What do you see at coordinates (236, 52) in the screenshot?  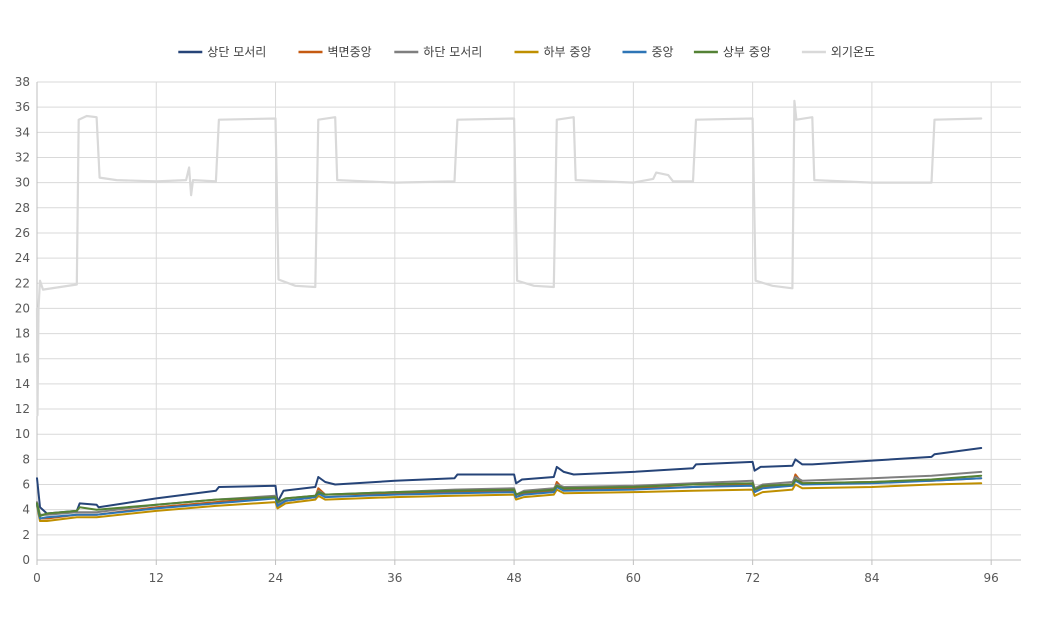 I see `legend-label: 상단 모서리` at bounding box center [236, 52].